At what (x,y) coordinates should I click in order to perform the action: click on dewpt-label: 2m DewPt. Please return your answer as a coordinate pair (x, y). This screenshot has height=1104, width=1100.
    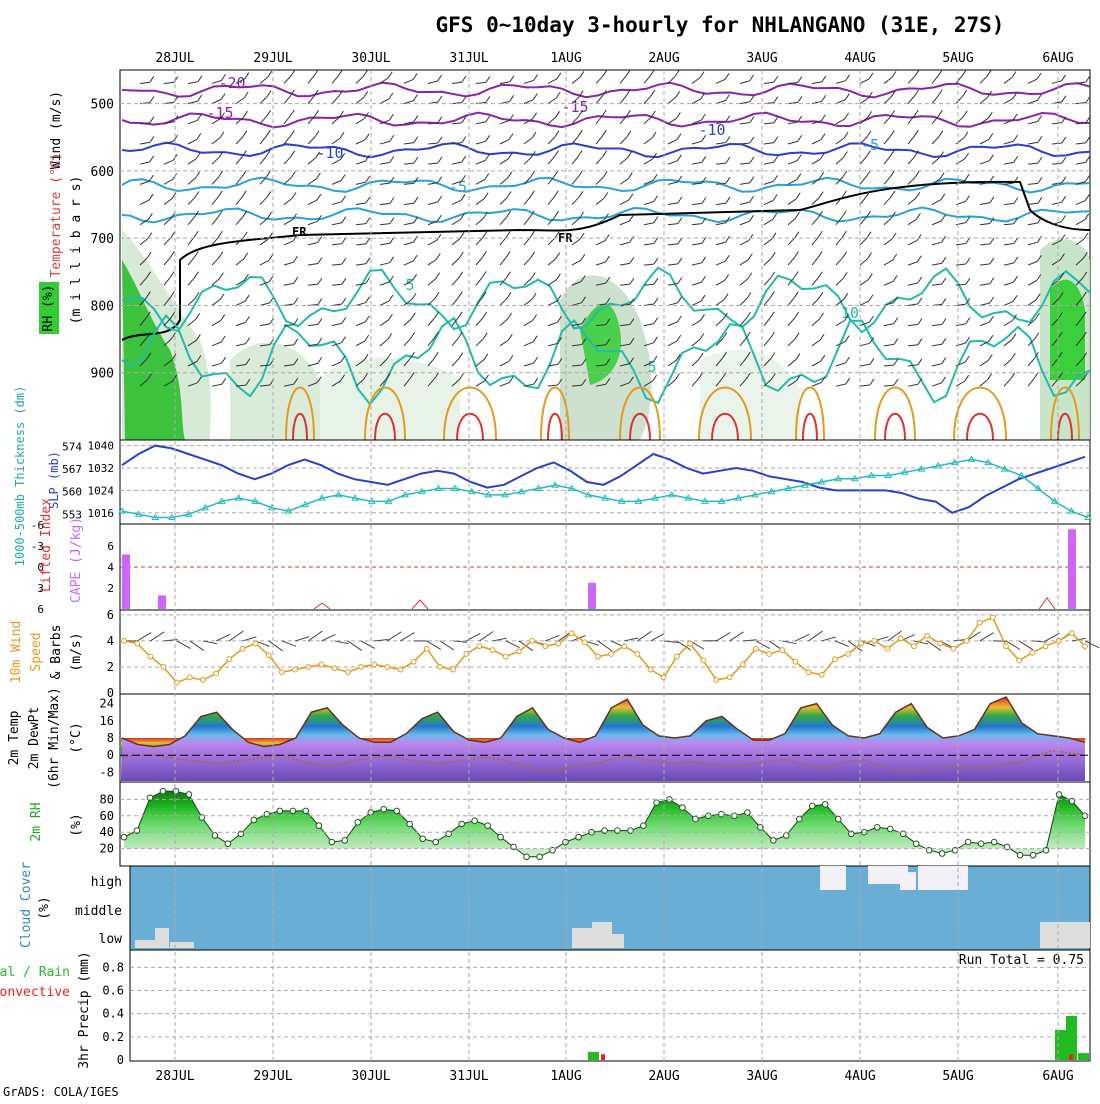
    Looking at the image, I should click on (34, 738).